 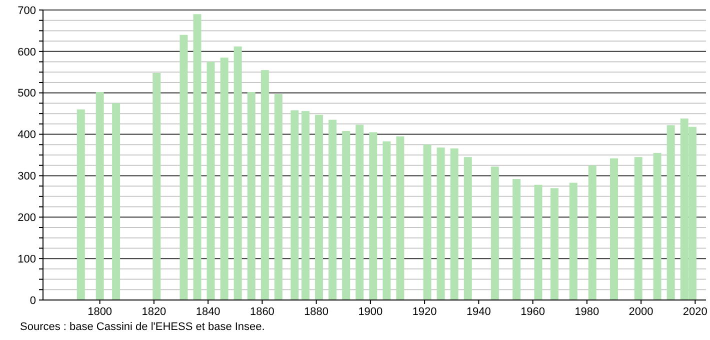 What do you see at coordinates (424, 312) in the screenshot?
I see `x-tick-label: 1920` at bounding box center [424, 312].